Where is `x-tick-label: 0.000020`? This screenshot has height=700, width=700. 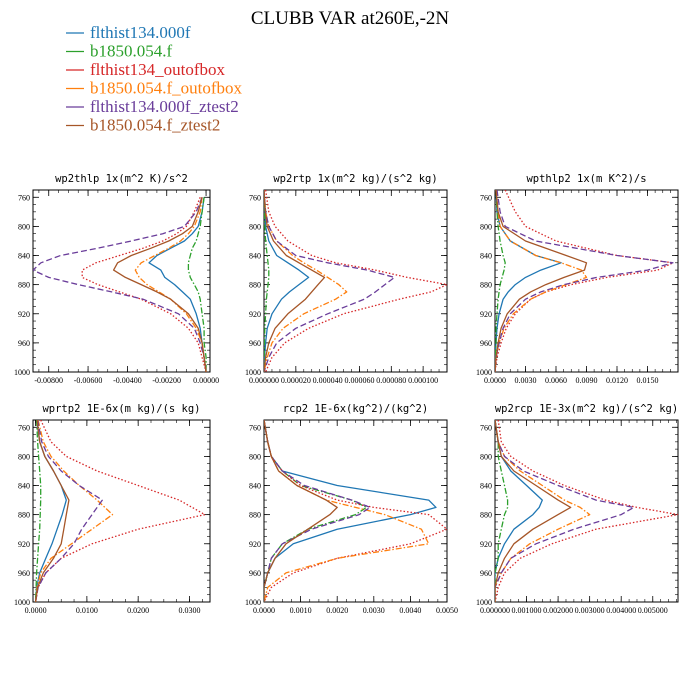 x-tick-label: 0.000020 is located at coordinates (296, 380).